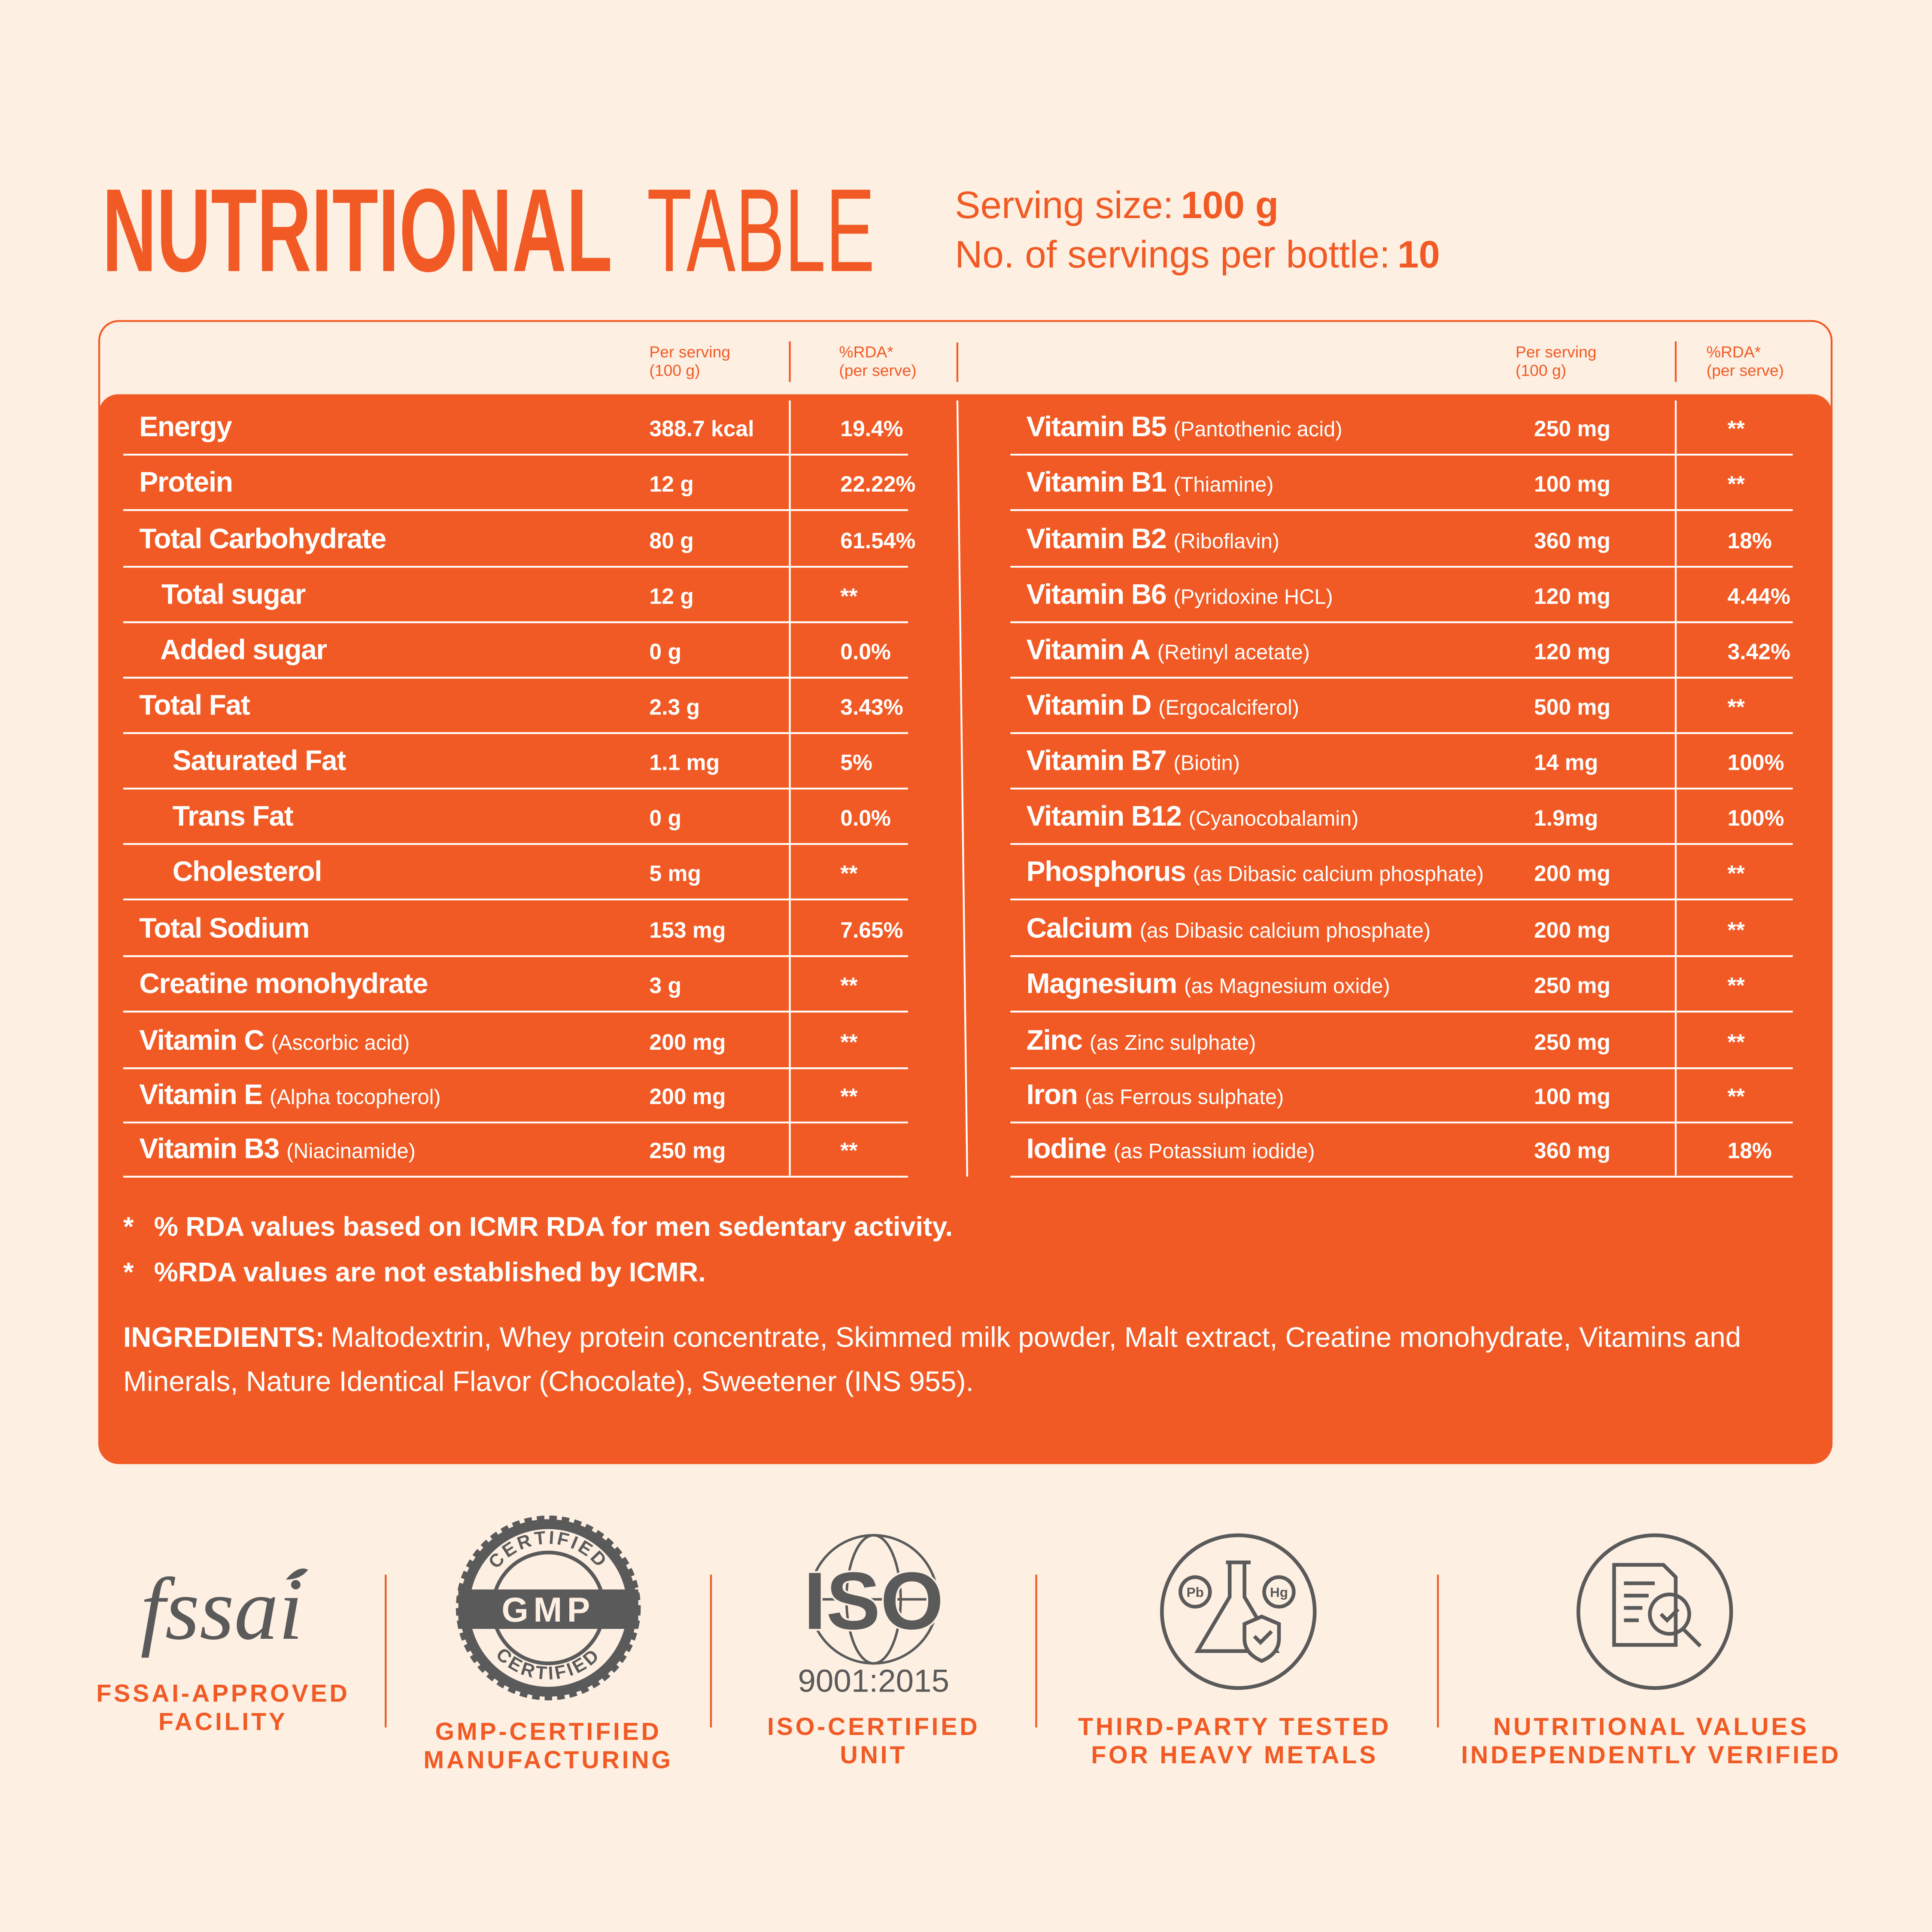 The height and width of the screenshot is (1932, 1932). What do you see at coordinates (430, 1273) in the screenshot?
I see `footnote: %RDA values are not established by ICMR.` at bounding box center [430, 1273].